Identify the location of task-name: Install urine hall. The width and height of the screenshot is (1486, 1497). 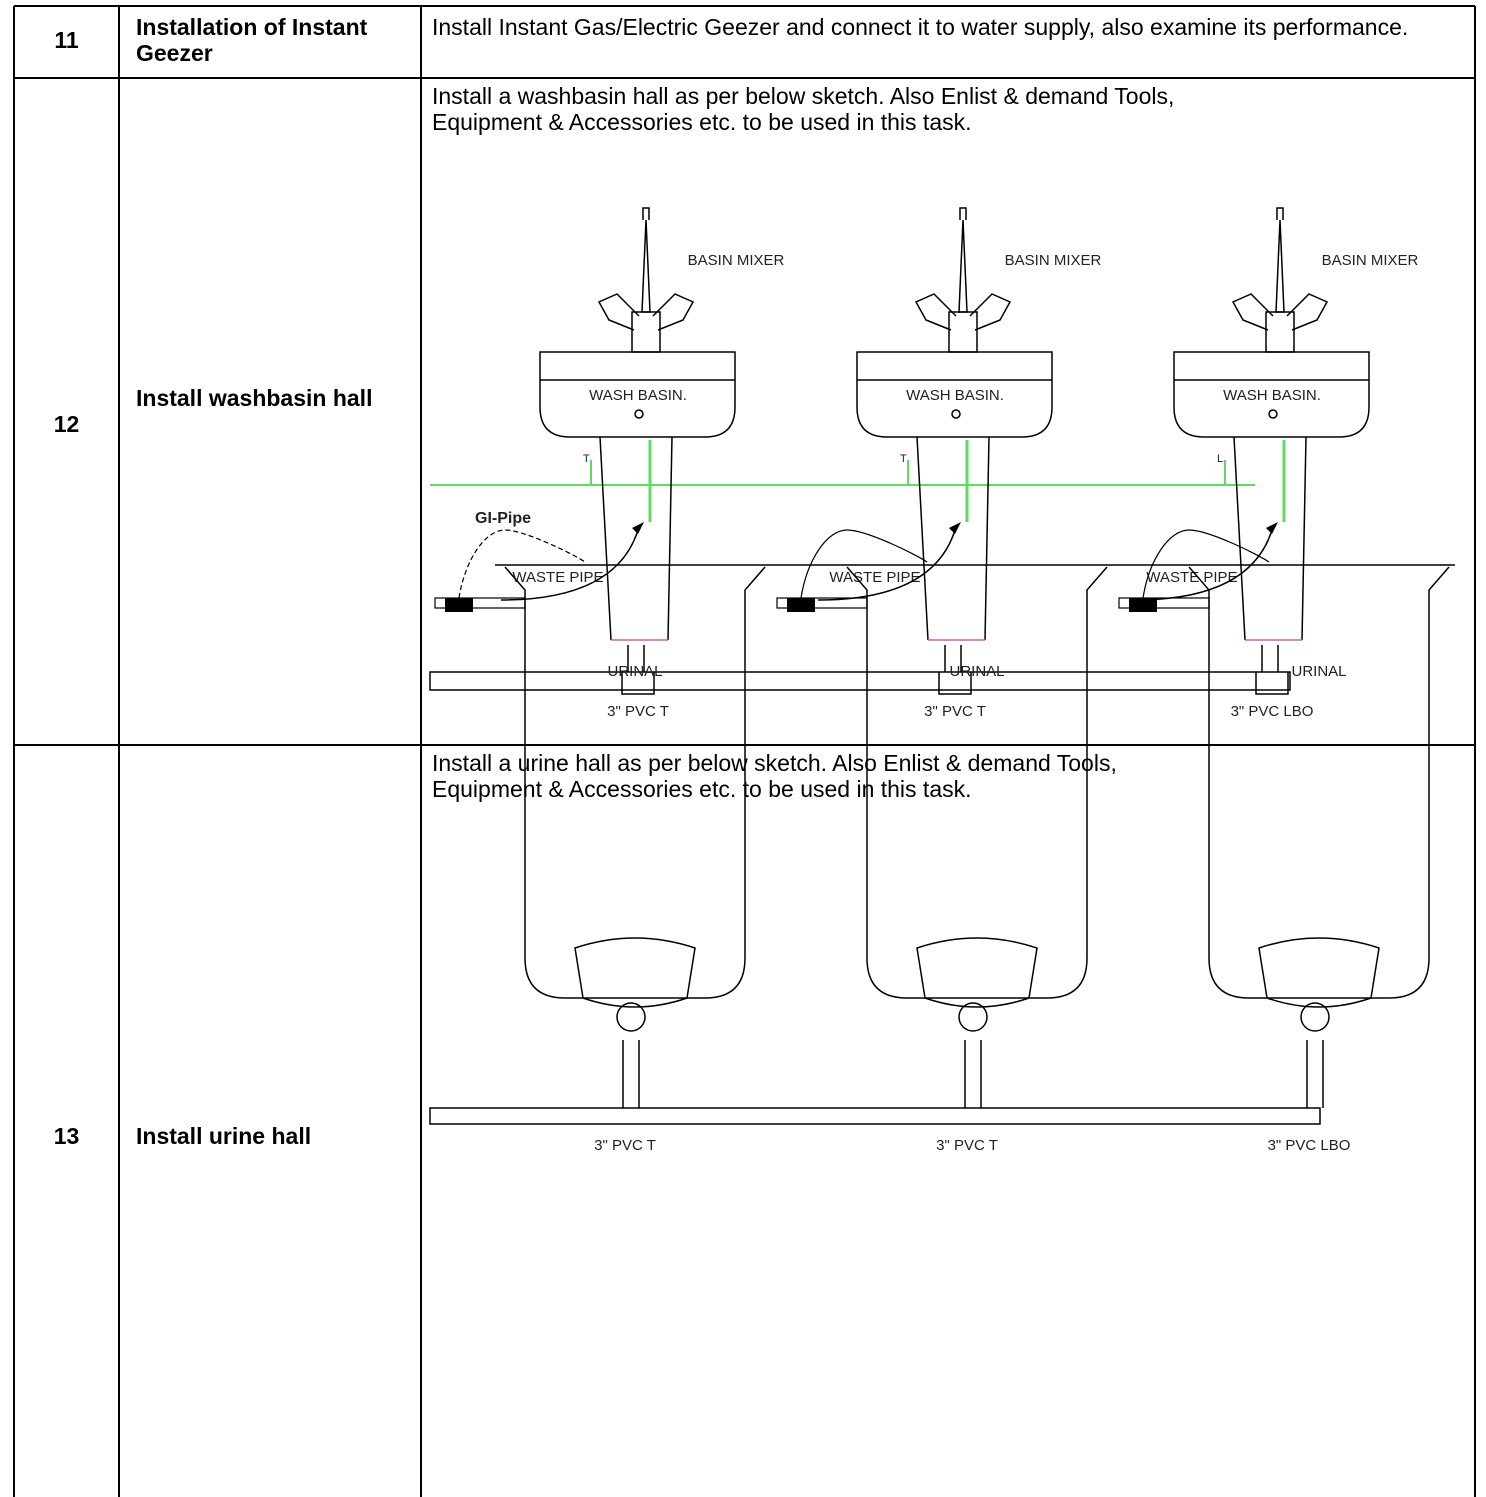
(224, 1136).